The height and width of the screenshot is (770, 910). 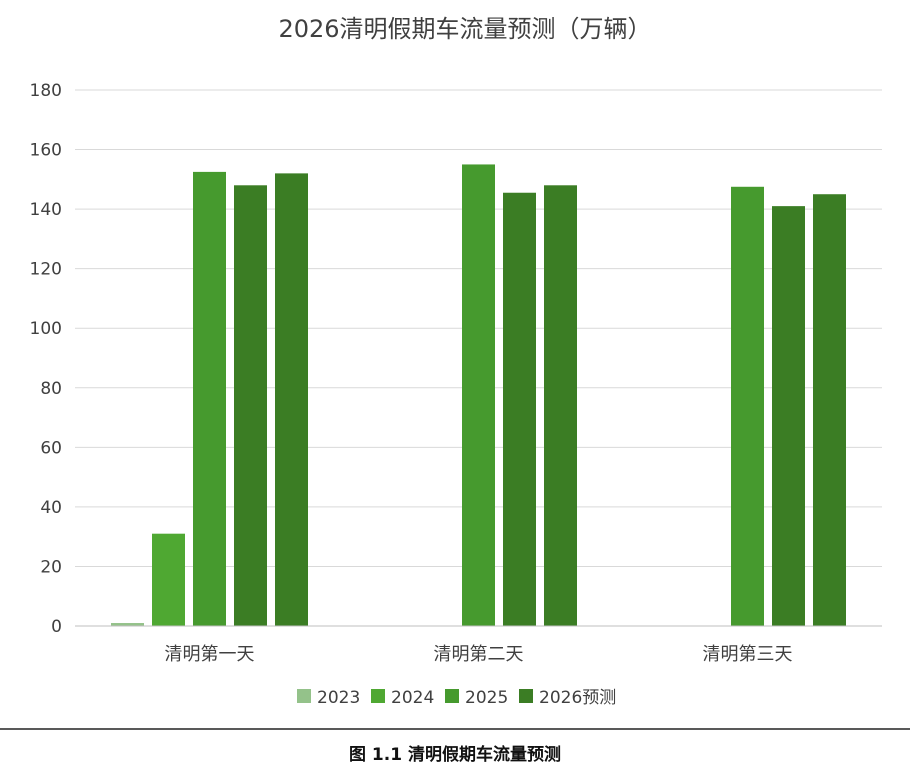 I want to click on y-axis-ticks: 0 20 40 60 80 100 120 140 160 180, so click(x=46, y=359).